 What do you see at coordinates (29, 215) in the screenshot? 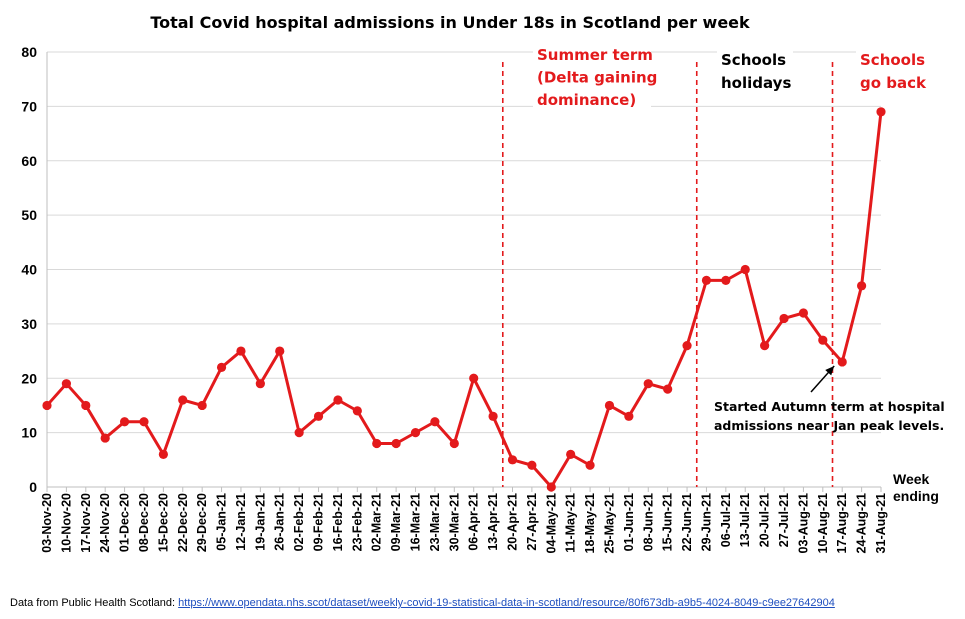
I see `y-tick-50: 50` at bounding box center [29, 215].